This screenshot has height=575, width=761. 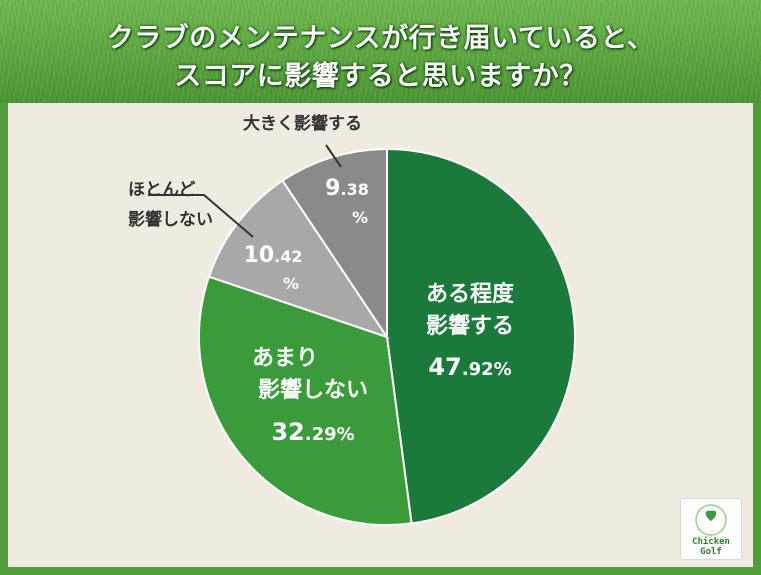 What do you see at coordinates (347, 188) in the screenshot?
I see `slice-value-3: 9.38` at bounding box center [347, 188].